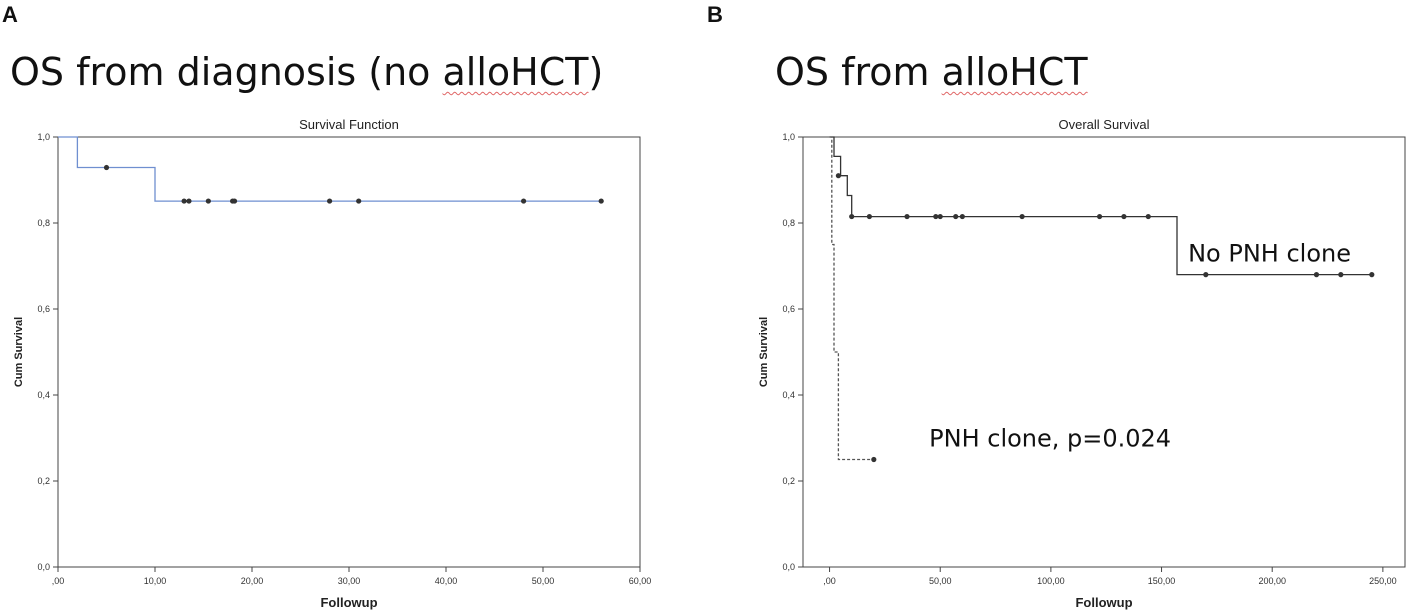  I want to click on panel-a-heading: OS from diagnosis (no alloHCT), so click(306, 72).